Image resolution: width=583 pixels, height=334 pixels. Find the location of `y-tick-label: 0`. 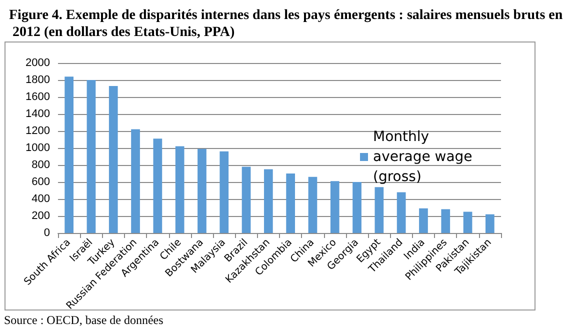

y-tick-label: 0 is located at coordinates (47, 233).